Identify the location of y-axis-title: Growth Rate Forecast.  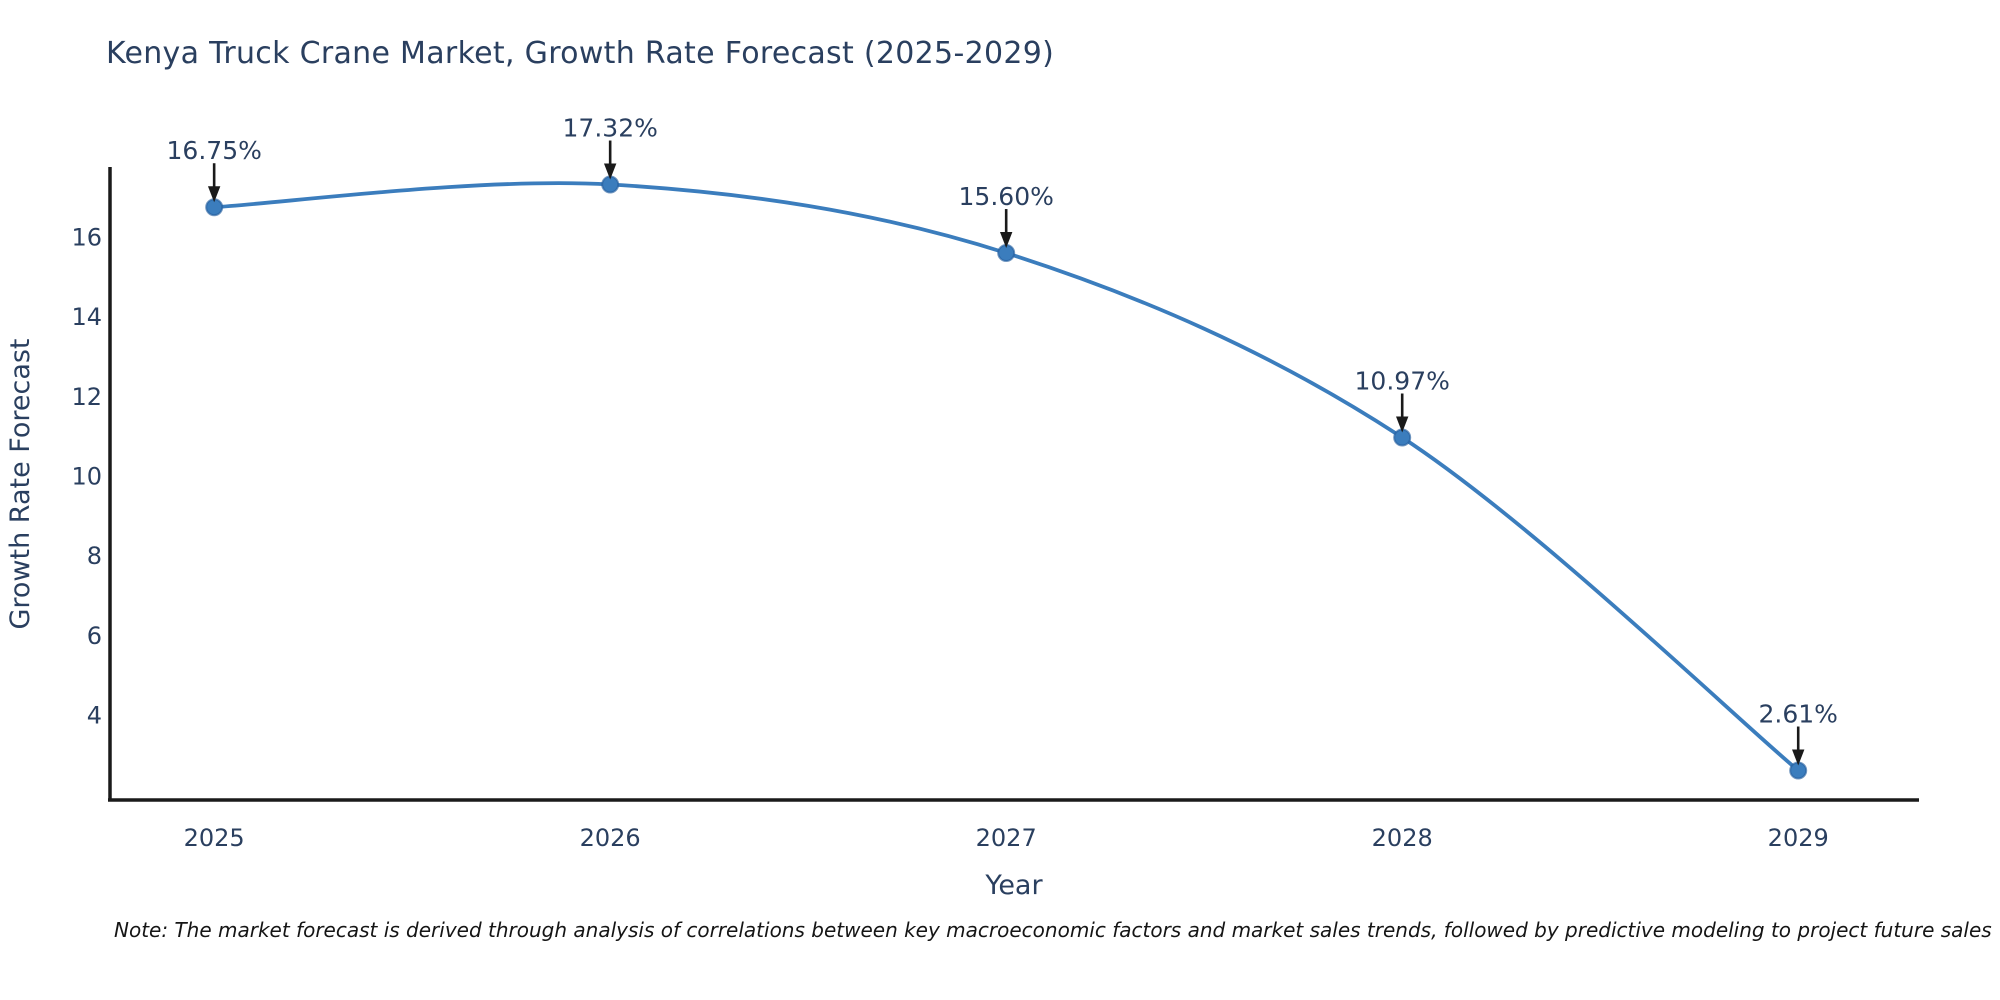
(20, 483).